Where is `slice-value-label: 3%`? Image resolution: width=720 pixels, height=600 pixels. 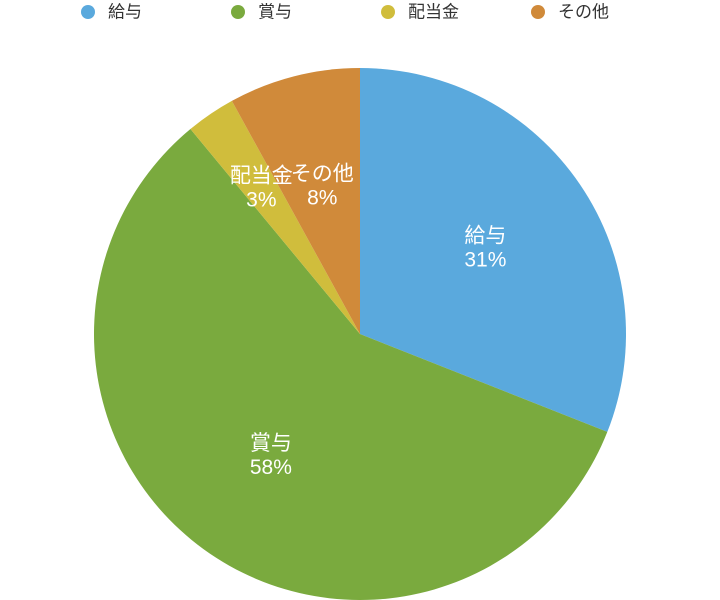
slice-value-label: 3% is located at coordinates (261, 199).